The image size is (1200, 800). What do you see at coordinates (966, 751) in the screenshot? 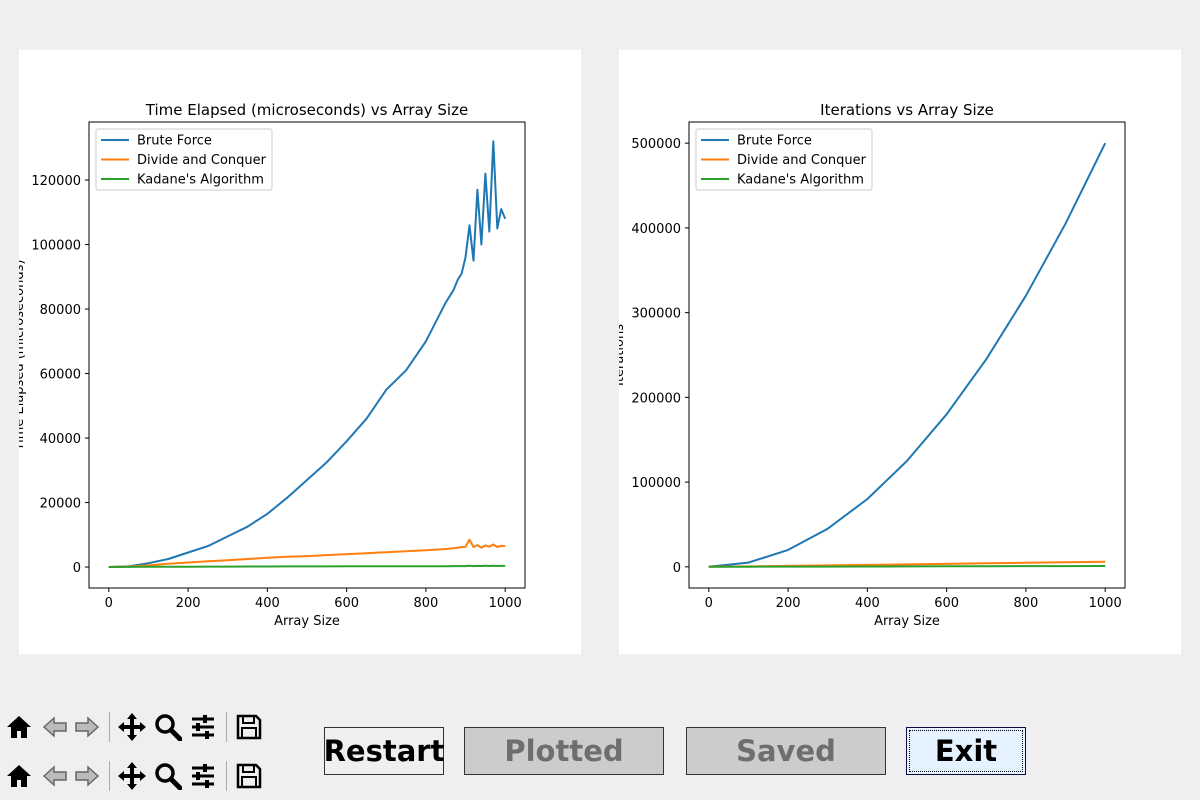
I see `exit-button: Exit` at bounding box center [966, 751].